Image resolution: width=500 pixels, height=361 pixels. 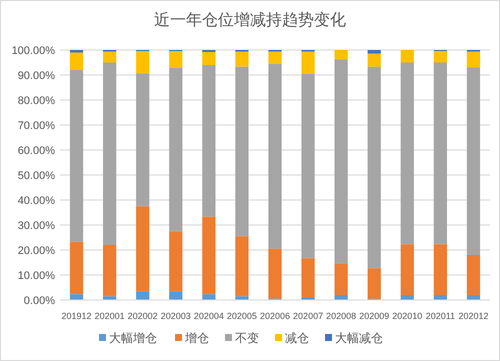 I want to click on legend-label: 大幅减仓, so click(x=359, y=338).